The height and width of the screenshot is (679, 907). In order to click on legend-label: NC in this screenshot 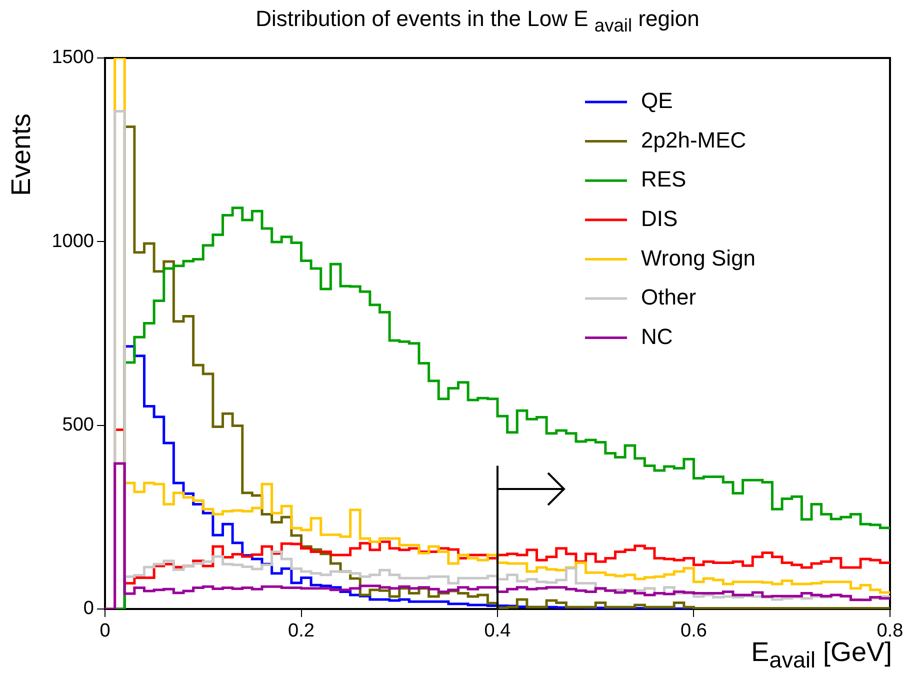, I will do `click(657, 336)`.